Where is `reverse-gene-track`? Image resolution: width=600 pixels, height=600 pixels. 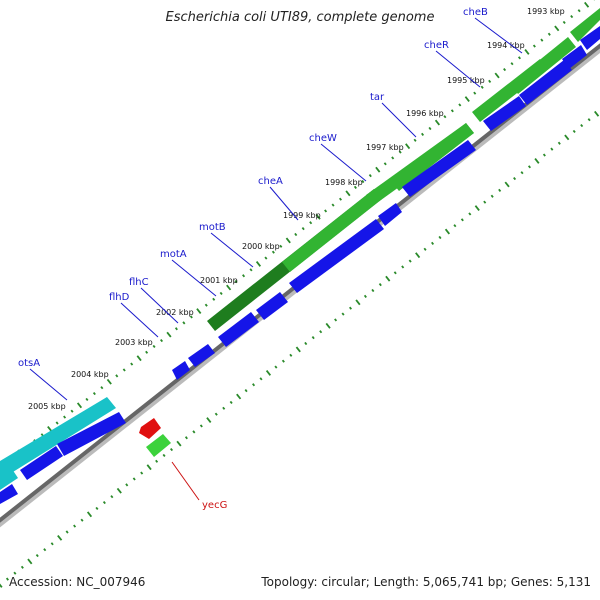 reverse-gene-track is located at coordinates (155, 437).